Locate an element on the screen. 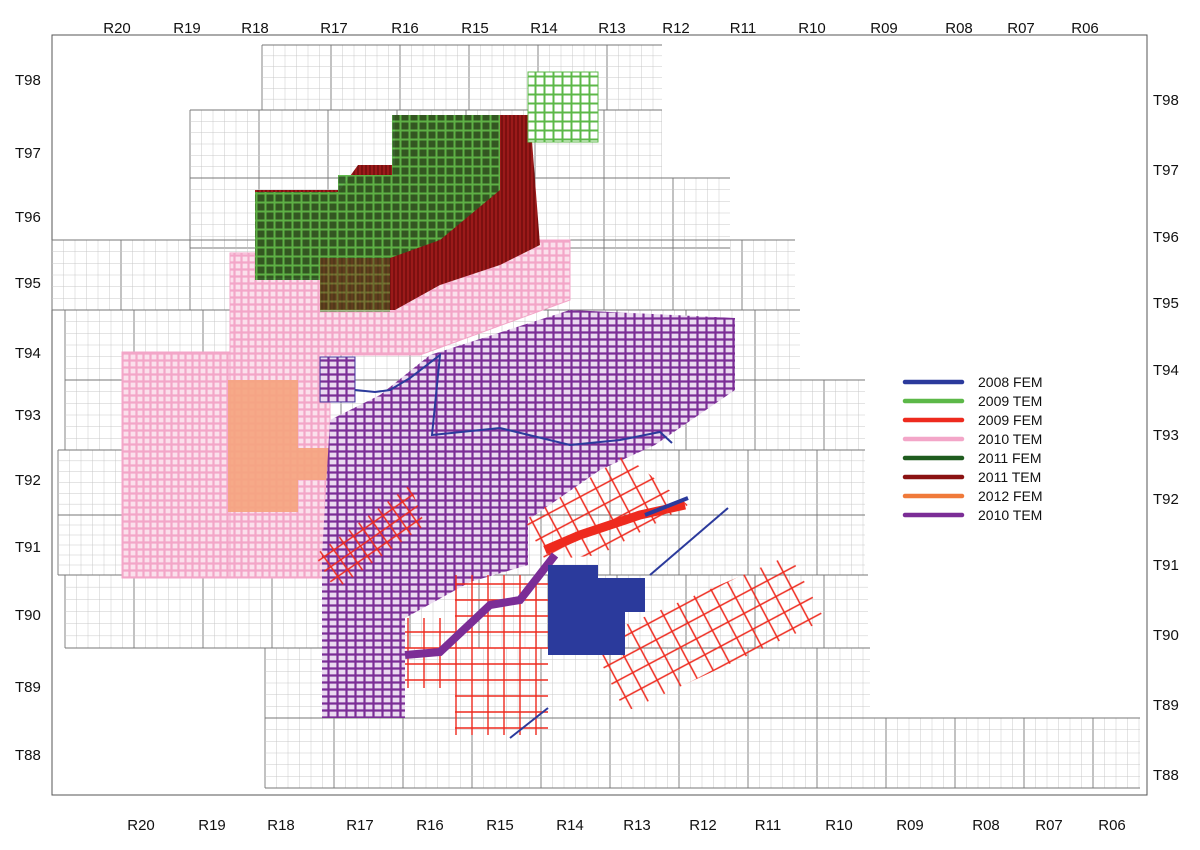 Image resolution: width=1200 pixels, height=850 pixels. township-label-right: T92 is located at coordinates (1166, 499).